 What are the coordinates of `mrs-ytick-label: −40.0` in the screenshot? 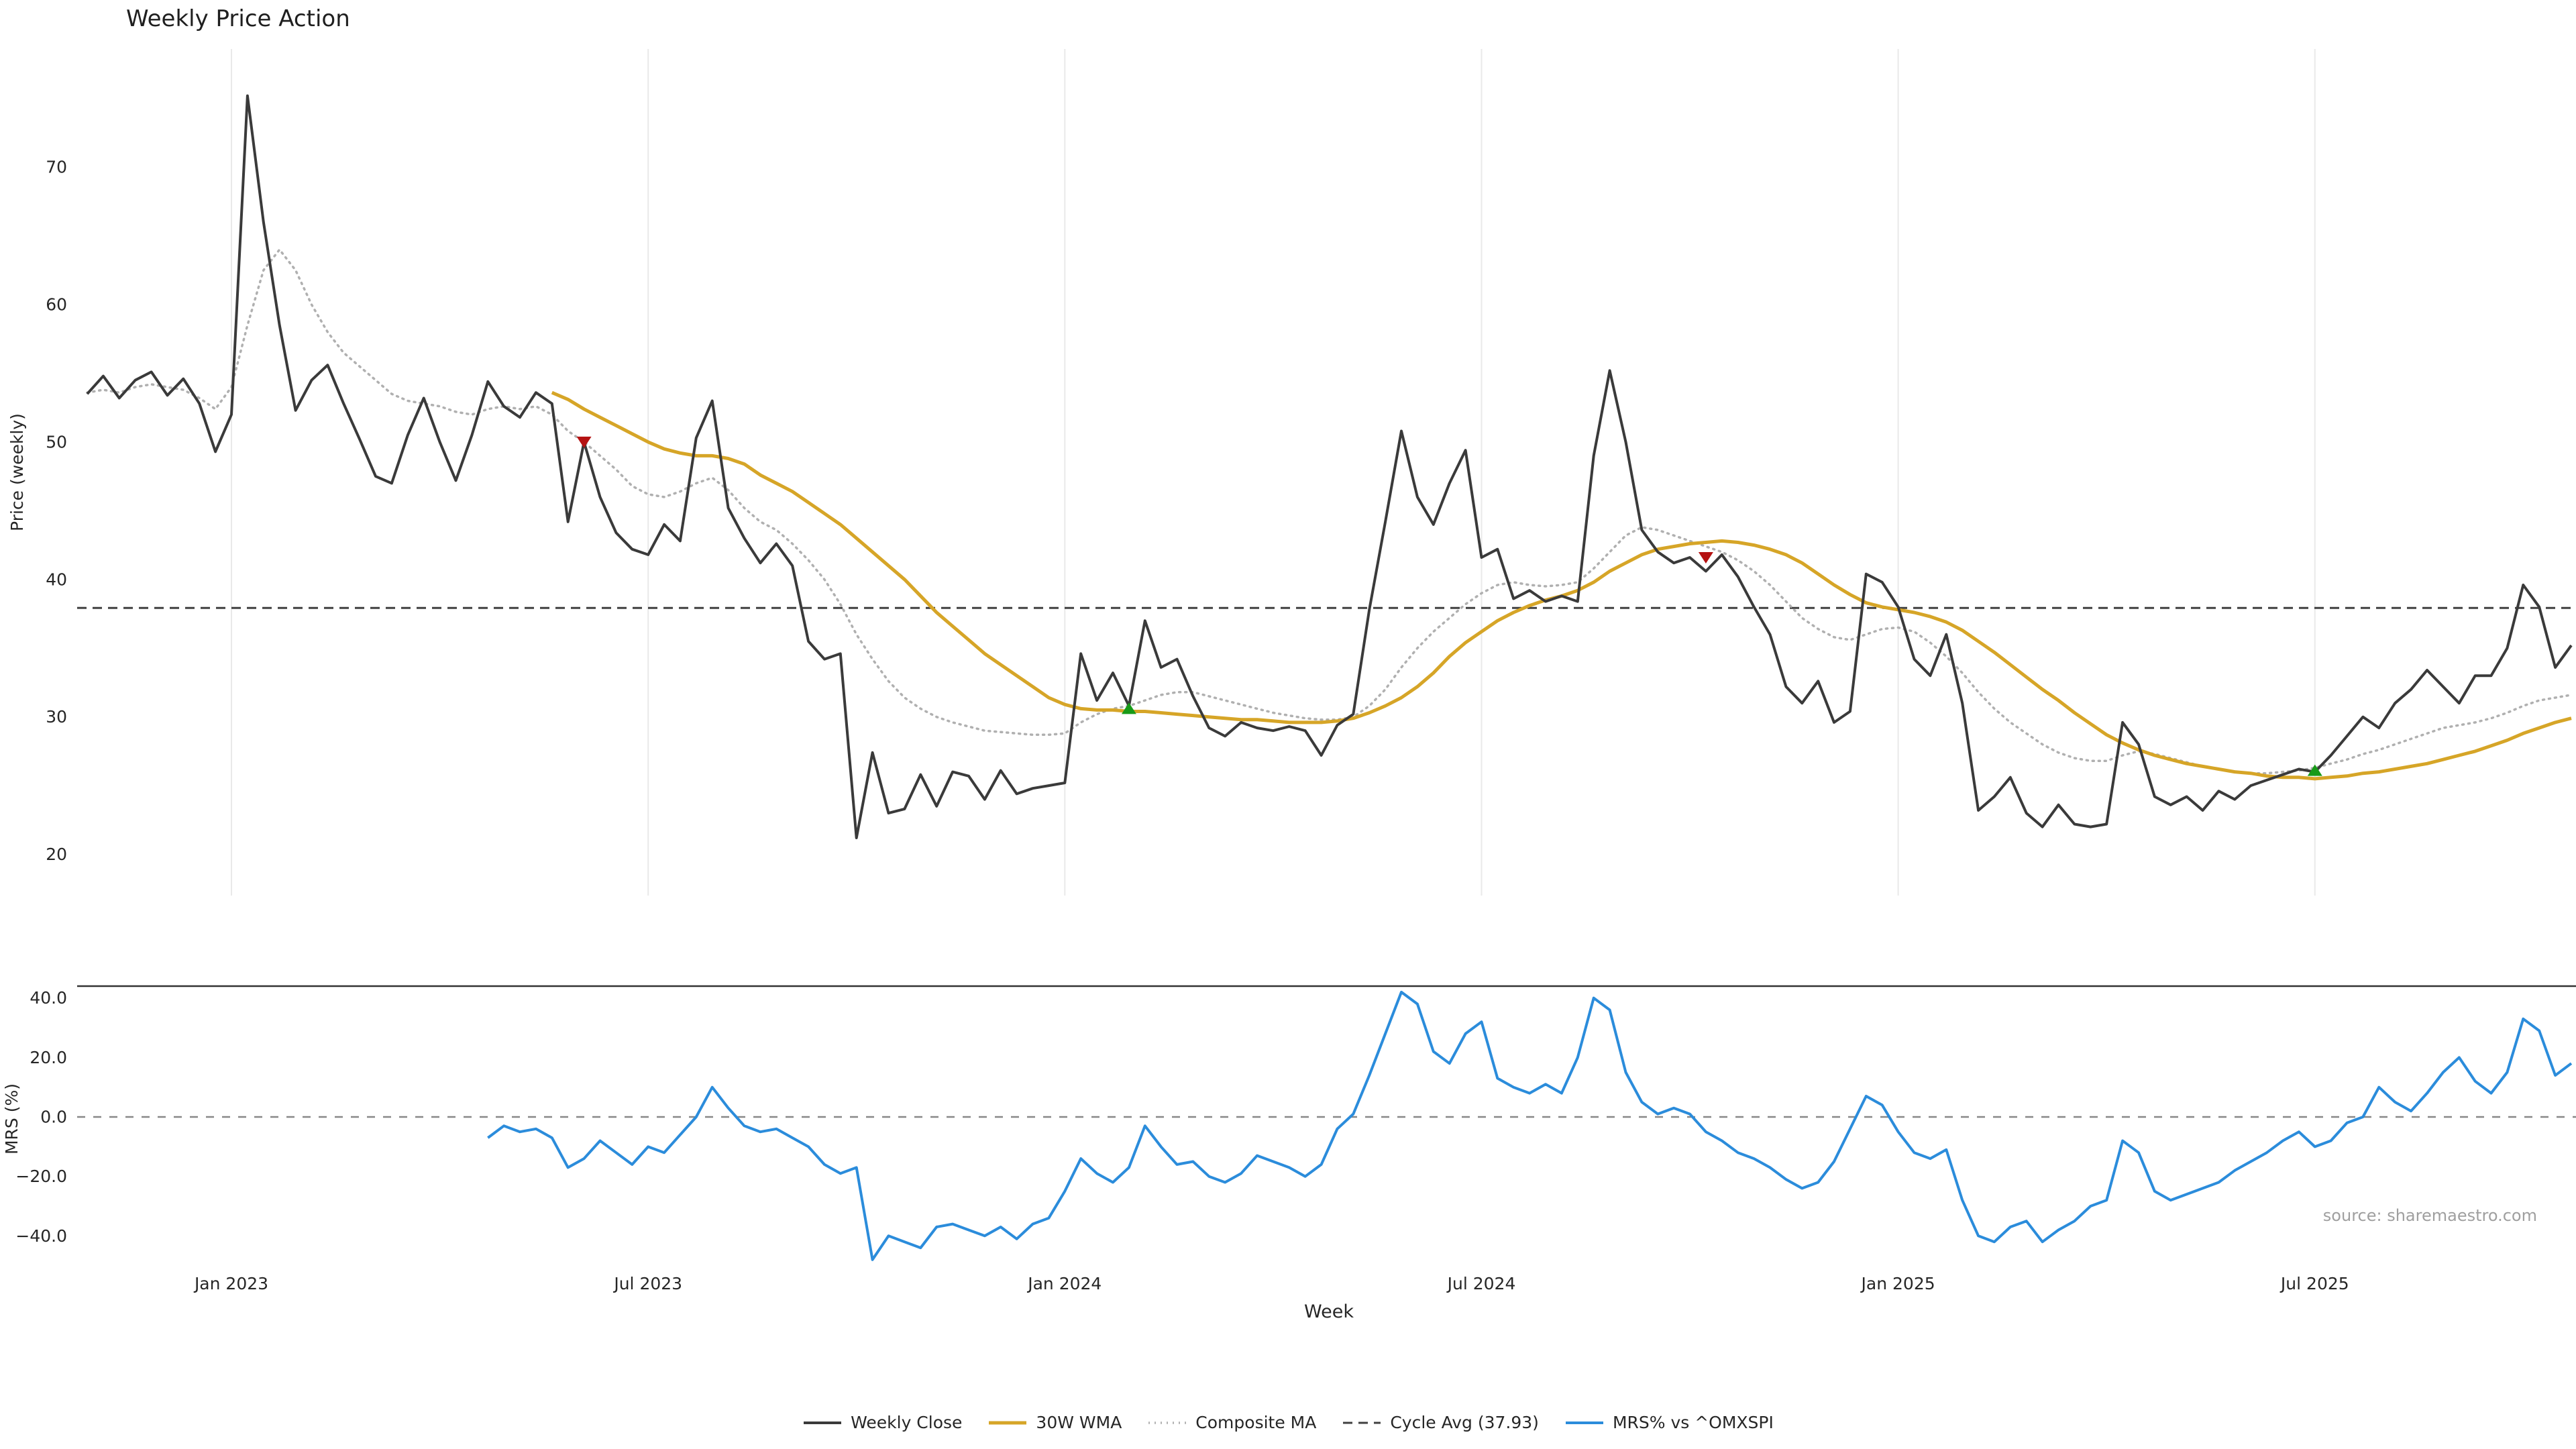 It's located at (41, 1236).